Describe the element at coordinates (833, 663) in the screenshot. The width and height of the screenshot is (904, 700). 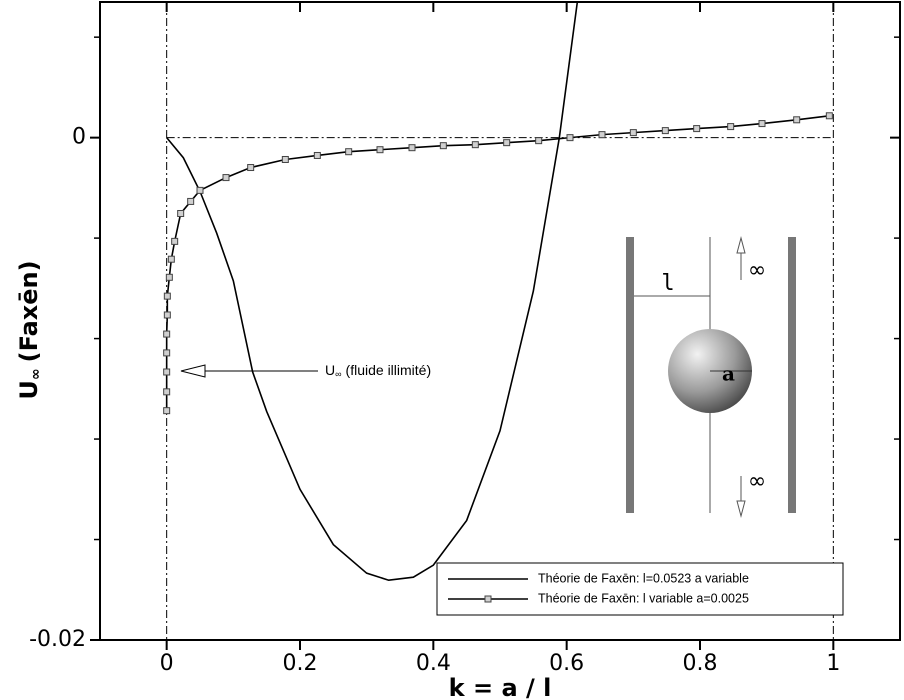
I see `x-tick-label: 1` at that location.